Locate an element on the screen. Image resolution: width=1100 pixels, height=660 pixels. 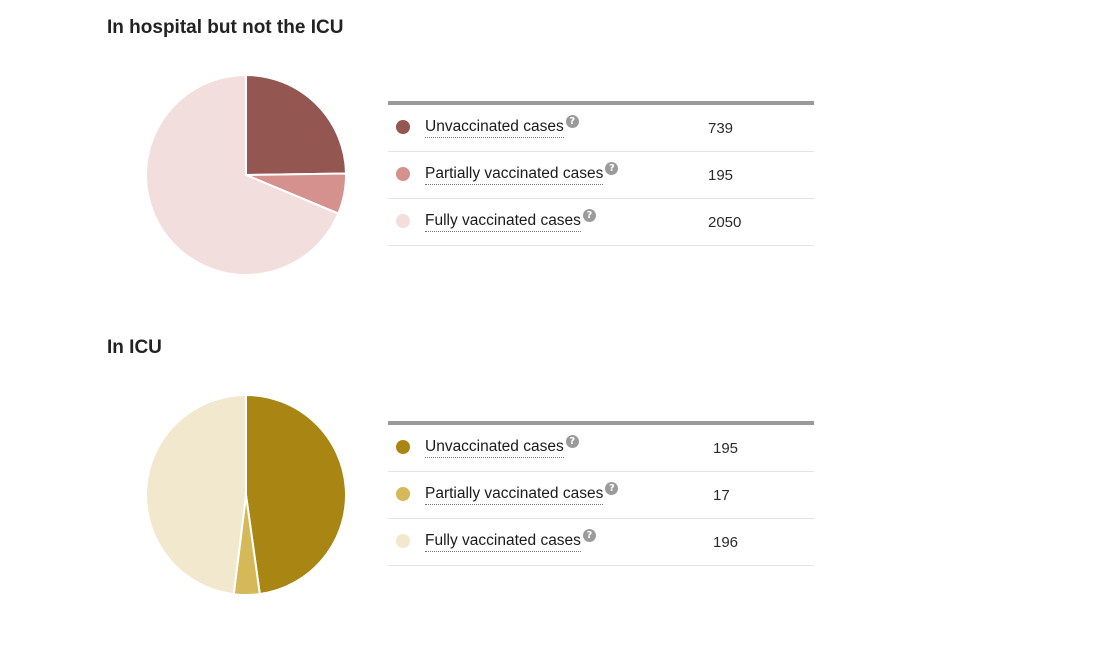
hospital-pie-chart is located at coordinates (246, 174).